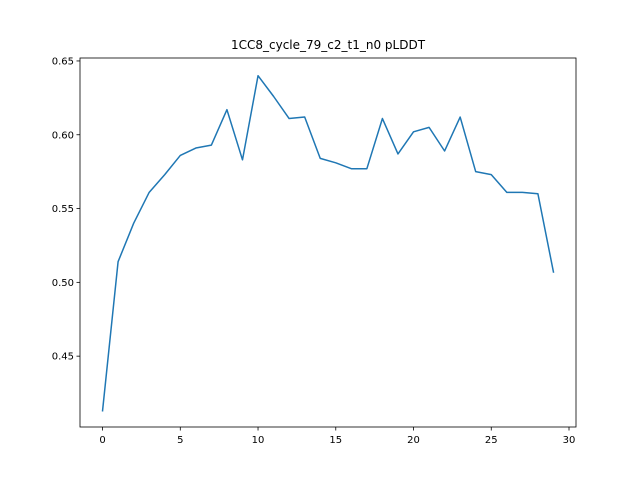  I want to click on x-tick-label: 10, so click(258, 440).